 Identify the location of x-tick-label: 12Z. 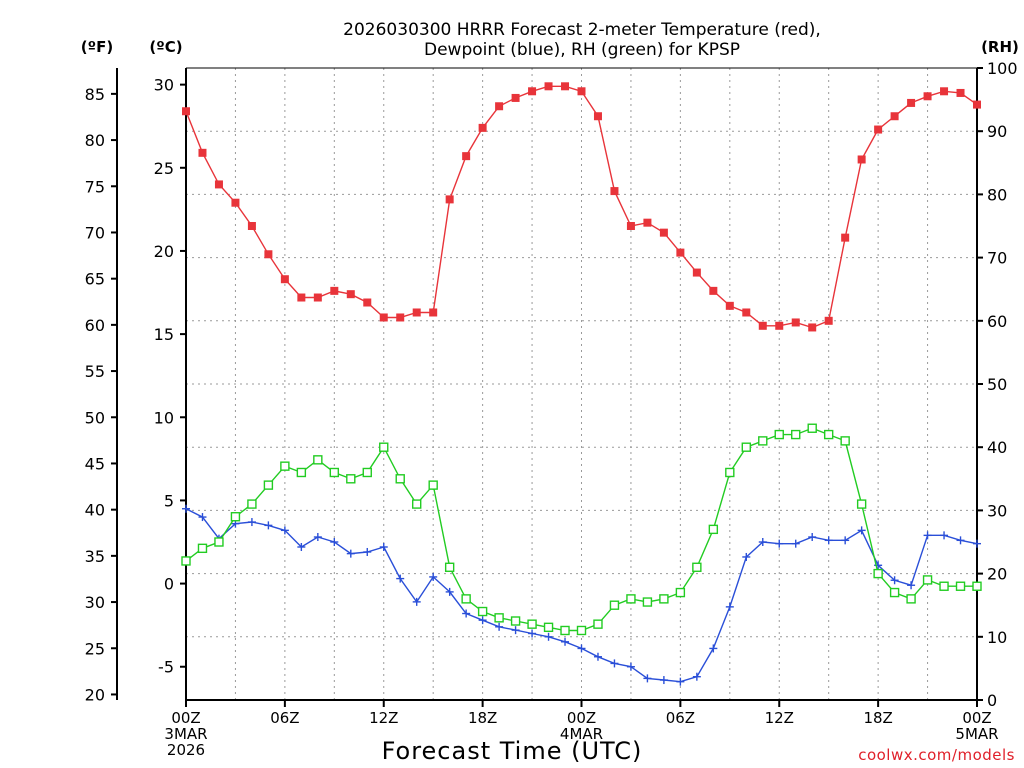
(779, 718).